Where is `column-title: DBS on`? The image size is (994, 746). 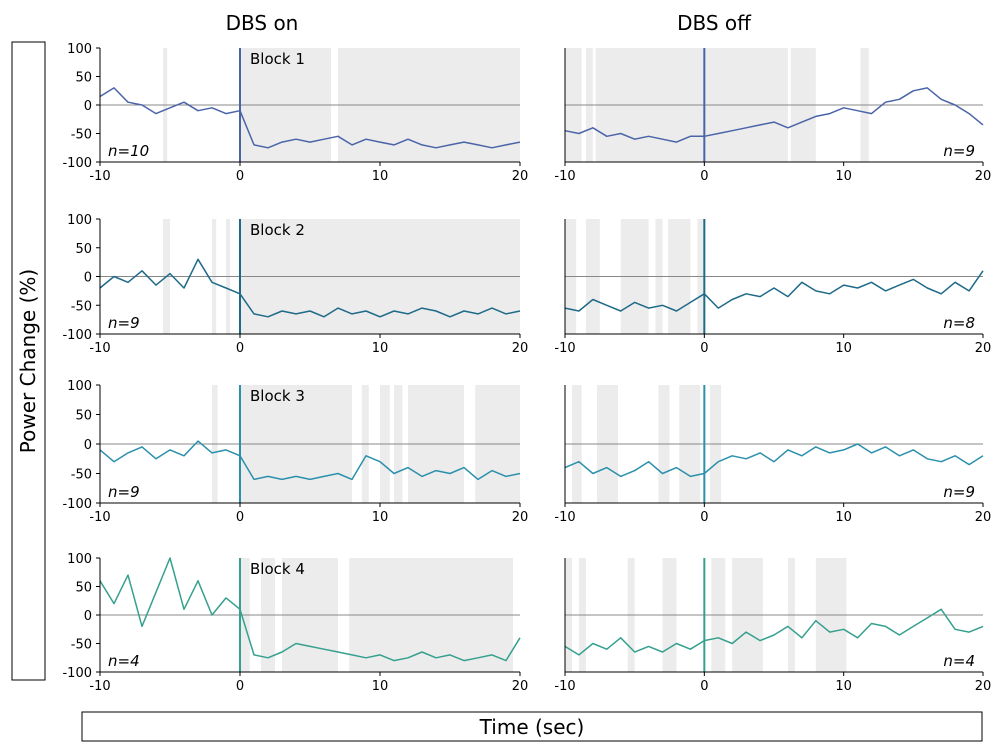
column-title: DBS on is located at coordinates (262, 23).